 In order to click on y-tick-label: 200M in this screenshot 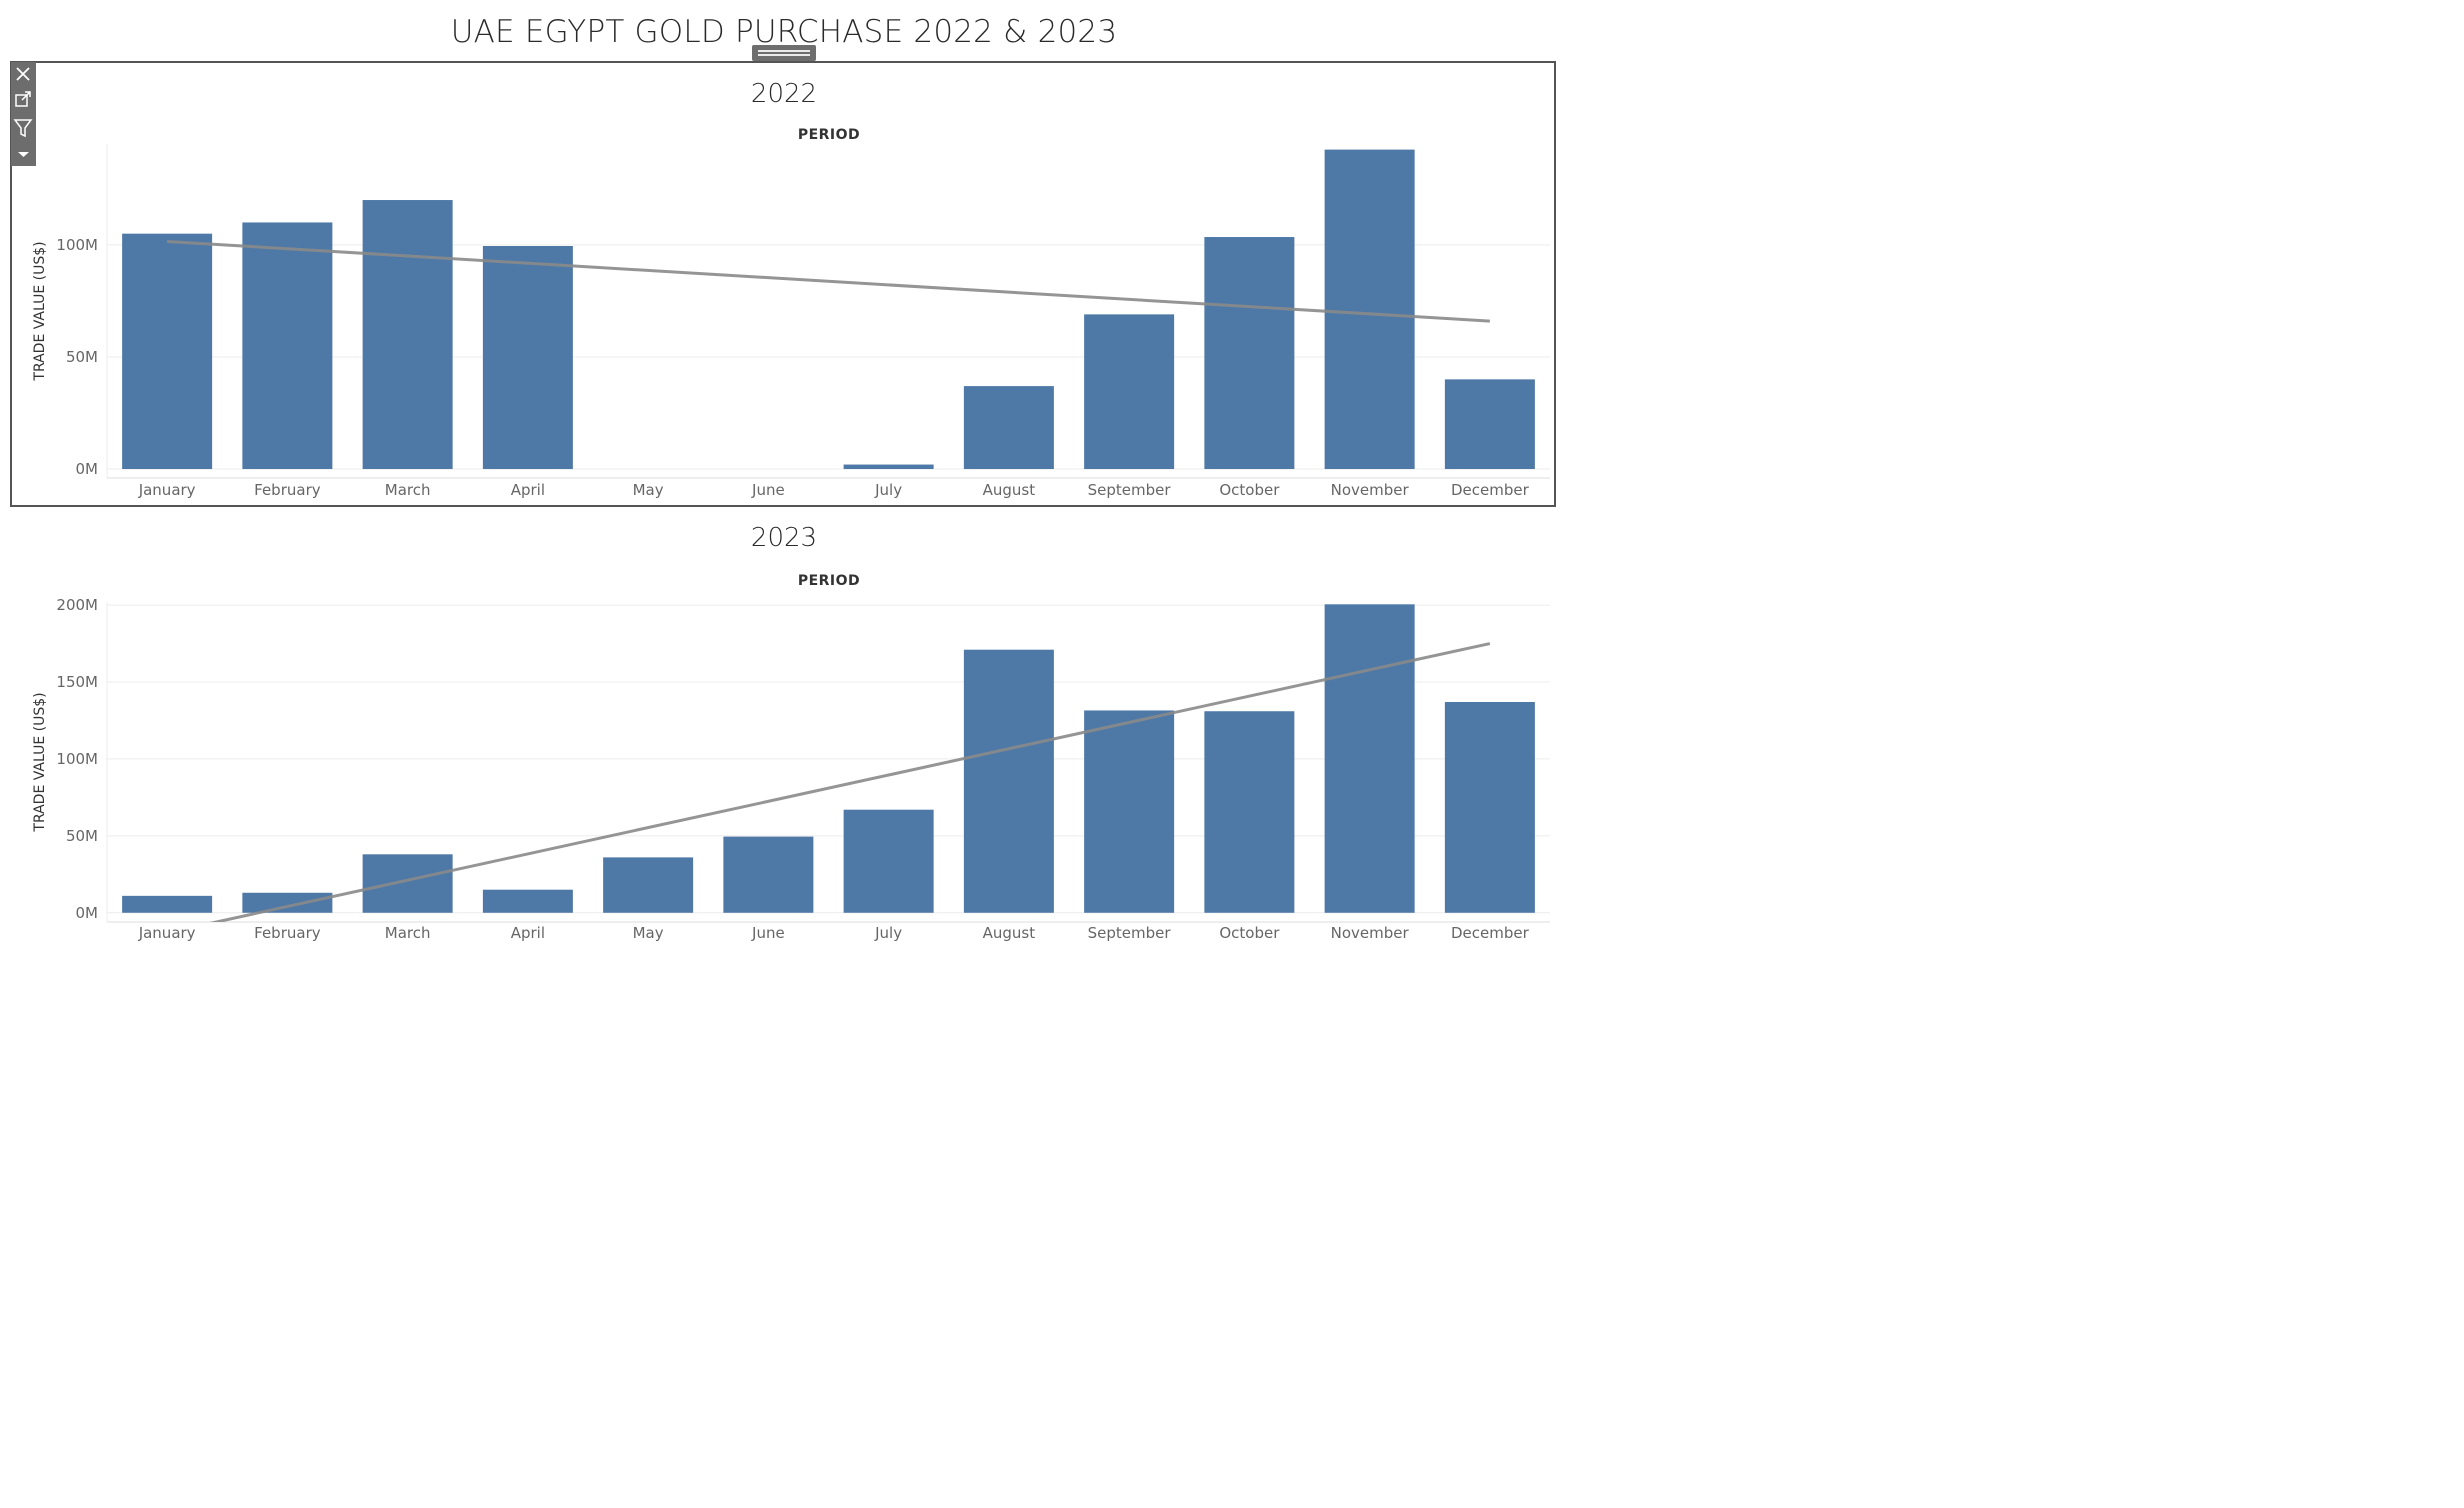, I will do `click(77, 605)`.